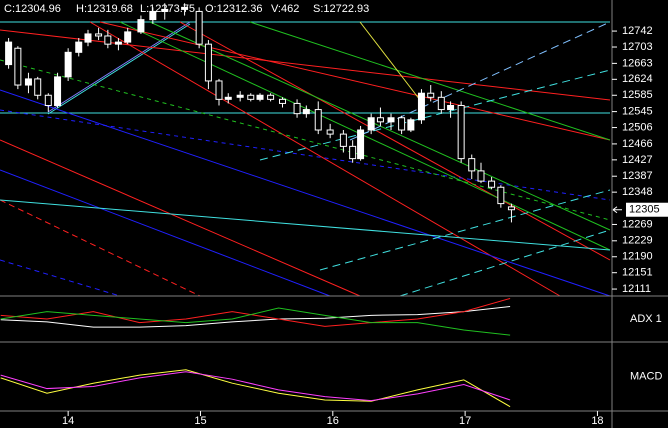  What do you see at coordinates (637, 63) in the screenshot?
I see `y-tick-label: 12663` at bounding box center [637, 63].